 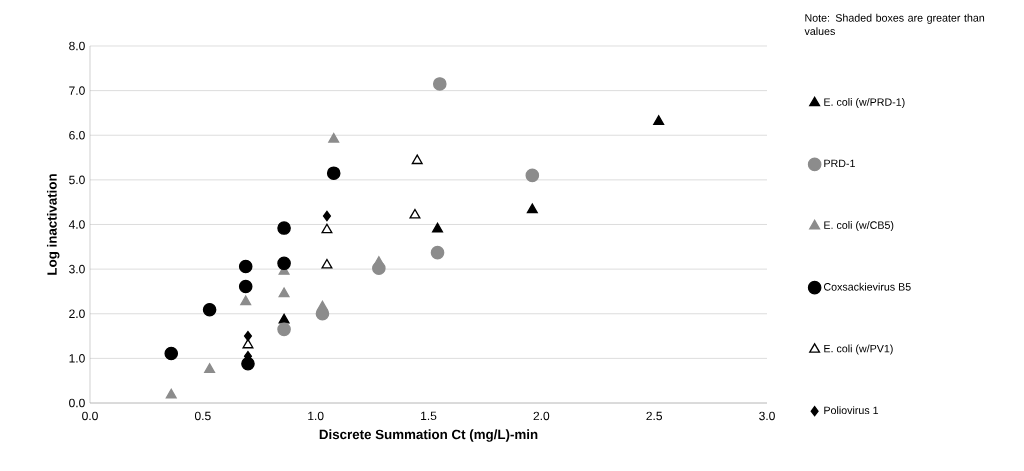 I want to click on x-tick-label: 1.5, so click(x=429, y=416).